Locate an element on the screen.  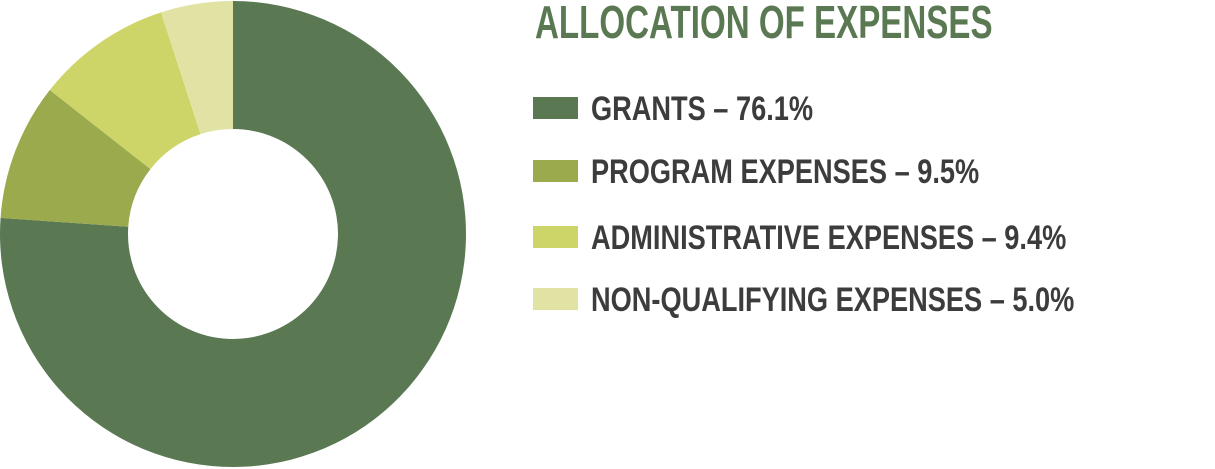
legend-label-group: PROGRAM EXPENSES – 9.5% is located at coordinates (785, 171).